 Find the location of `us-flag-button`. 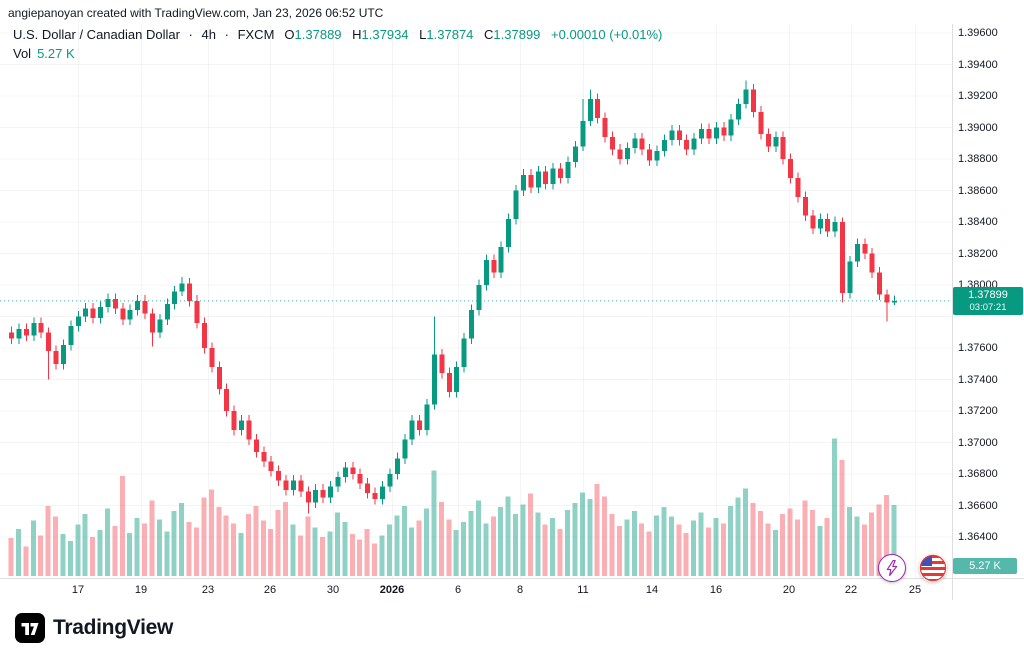

us-flag-button is located at coordinates (933, 568).